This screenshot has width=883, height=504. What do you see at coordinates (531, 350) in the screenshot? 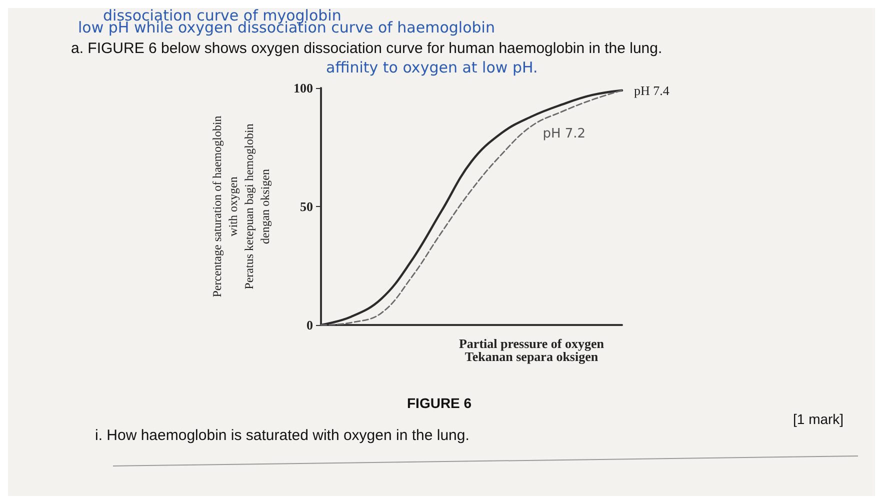
I see `x-axis-title: Partial pressure of oxygen Tekanan separa oksigen` at bounding box center [531, 350].